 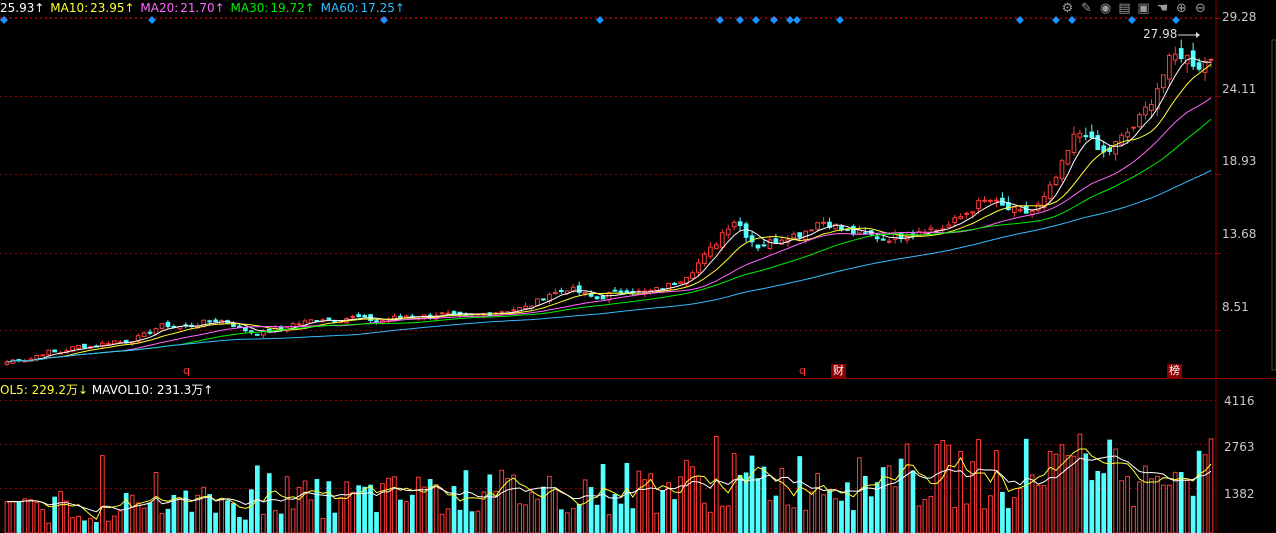 What do you see at coordinates (1174, 371) in the screenshot?
I see `event-marker-ranking: 榜` at bounding box center [1174, 371].